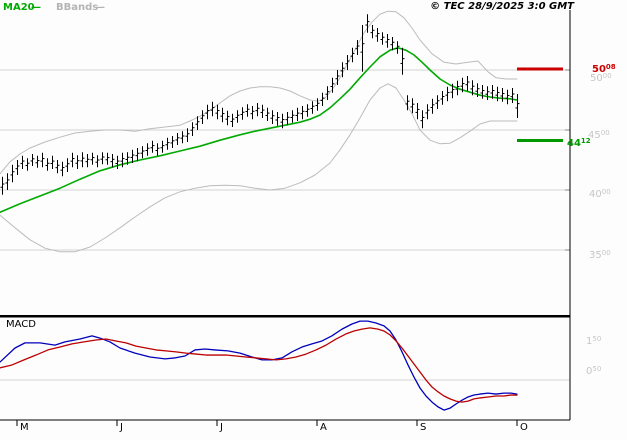 Image resolution: width=627 pixels, height=440 pixels. Describe the element at coordinates (524, 427) in the screenshot. I see `month-label-oct: O` at that location.